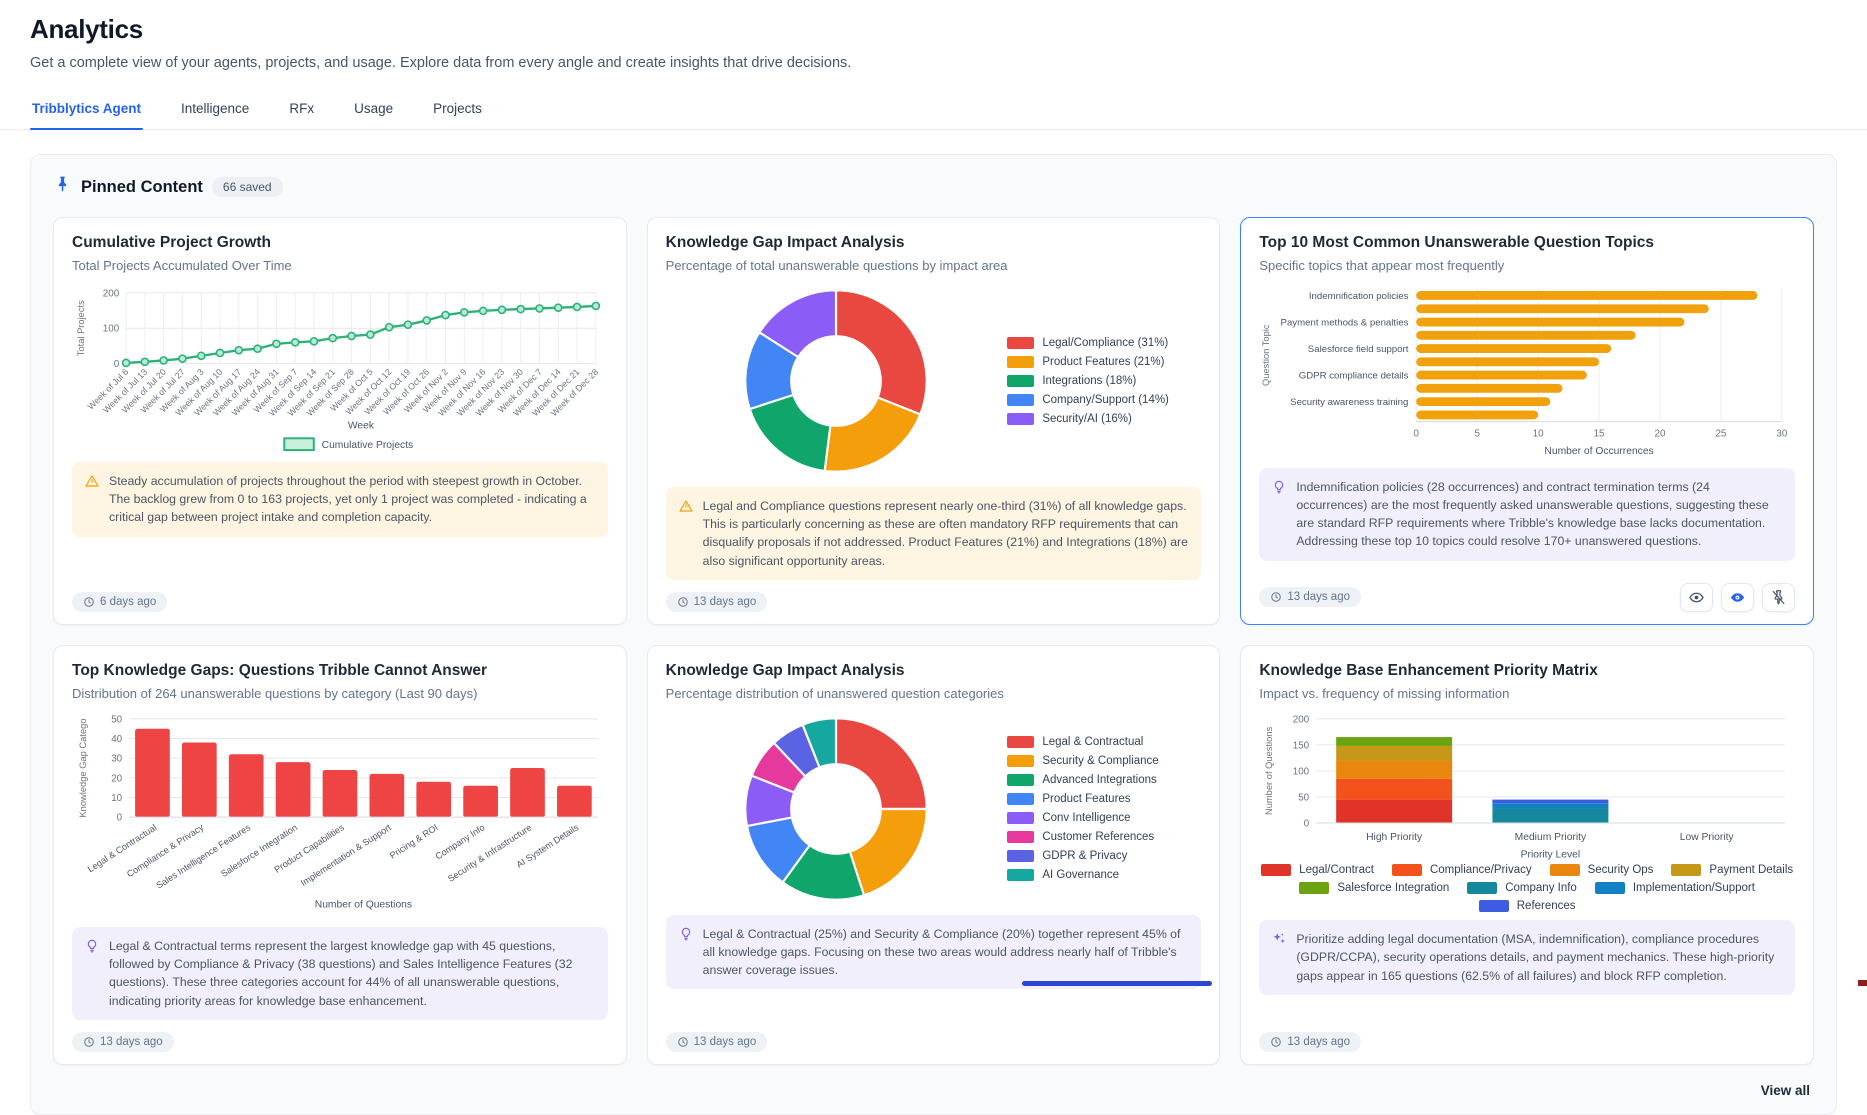  What do you see at coordinates (1081, 875) in the screenshot?
I see `legend-label: AI Governance` at bounding box center [1081, 875].